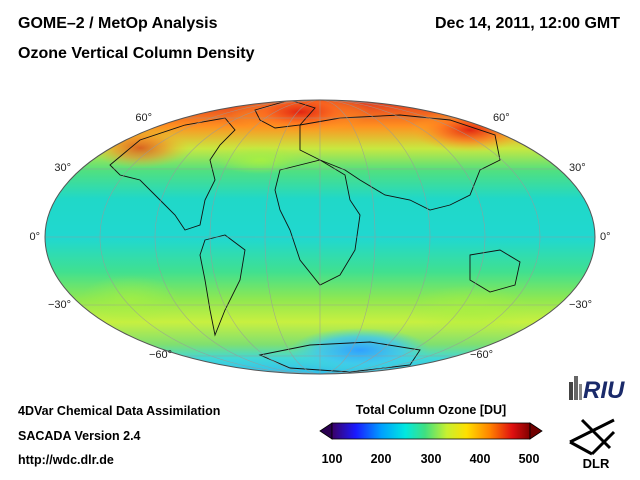 This screenshot has height=480, width=640. Describe the element at coordinates (143, 118) in the screenshot. I see `lat-label-60n-left: 60°` at that location.